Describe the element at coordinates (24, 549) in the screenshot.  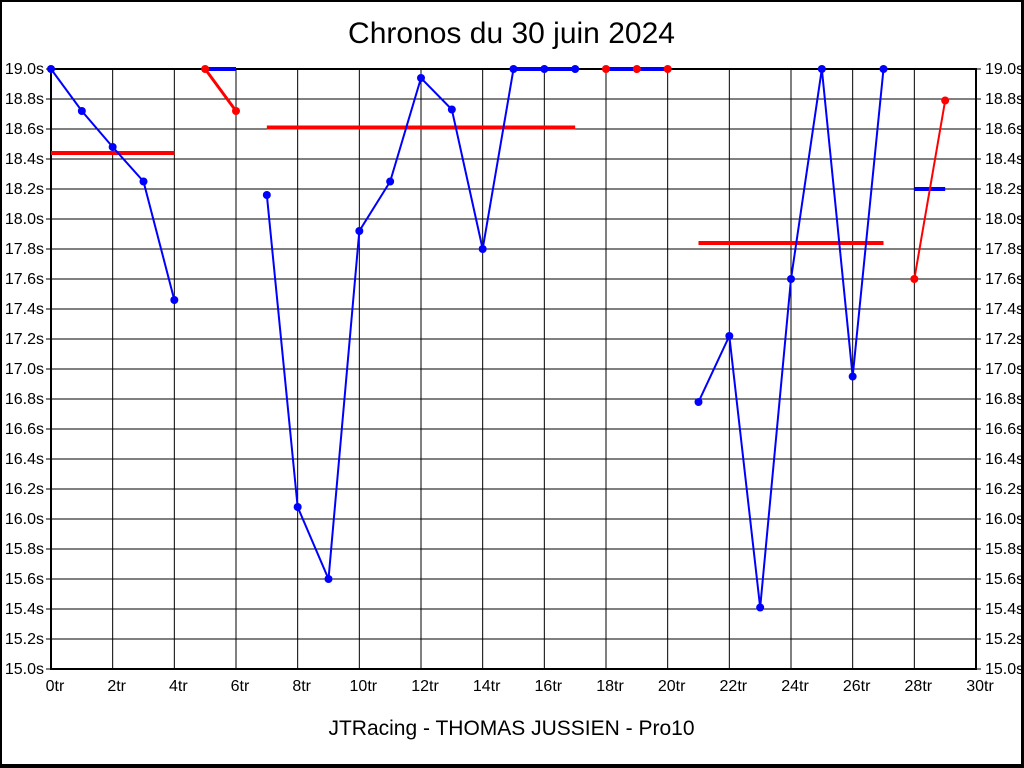
I see `y-axis-label-left: 15.8s` at that location.